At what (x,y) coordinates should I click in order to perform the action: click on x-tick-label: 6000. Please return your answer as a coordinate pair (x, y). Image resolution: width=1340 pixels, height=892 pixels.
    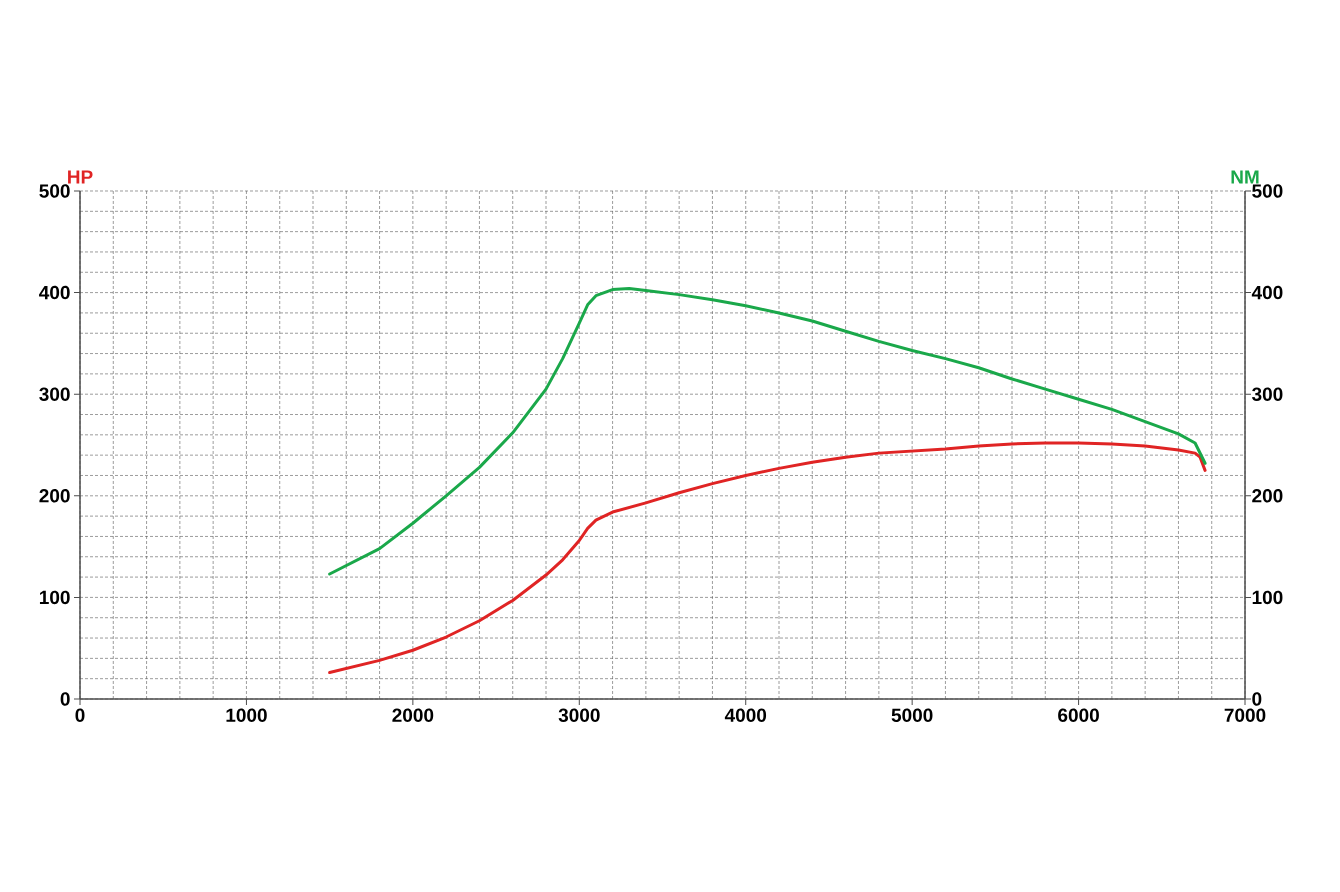
    Looking at the image, I should click on (1078, 715).